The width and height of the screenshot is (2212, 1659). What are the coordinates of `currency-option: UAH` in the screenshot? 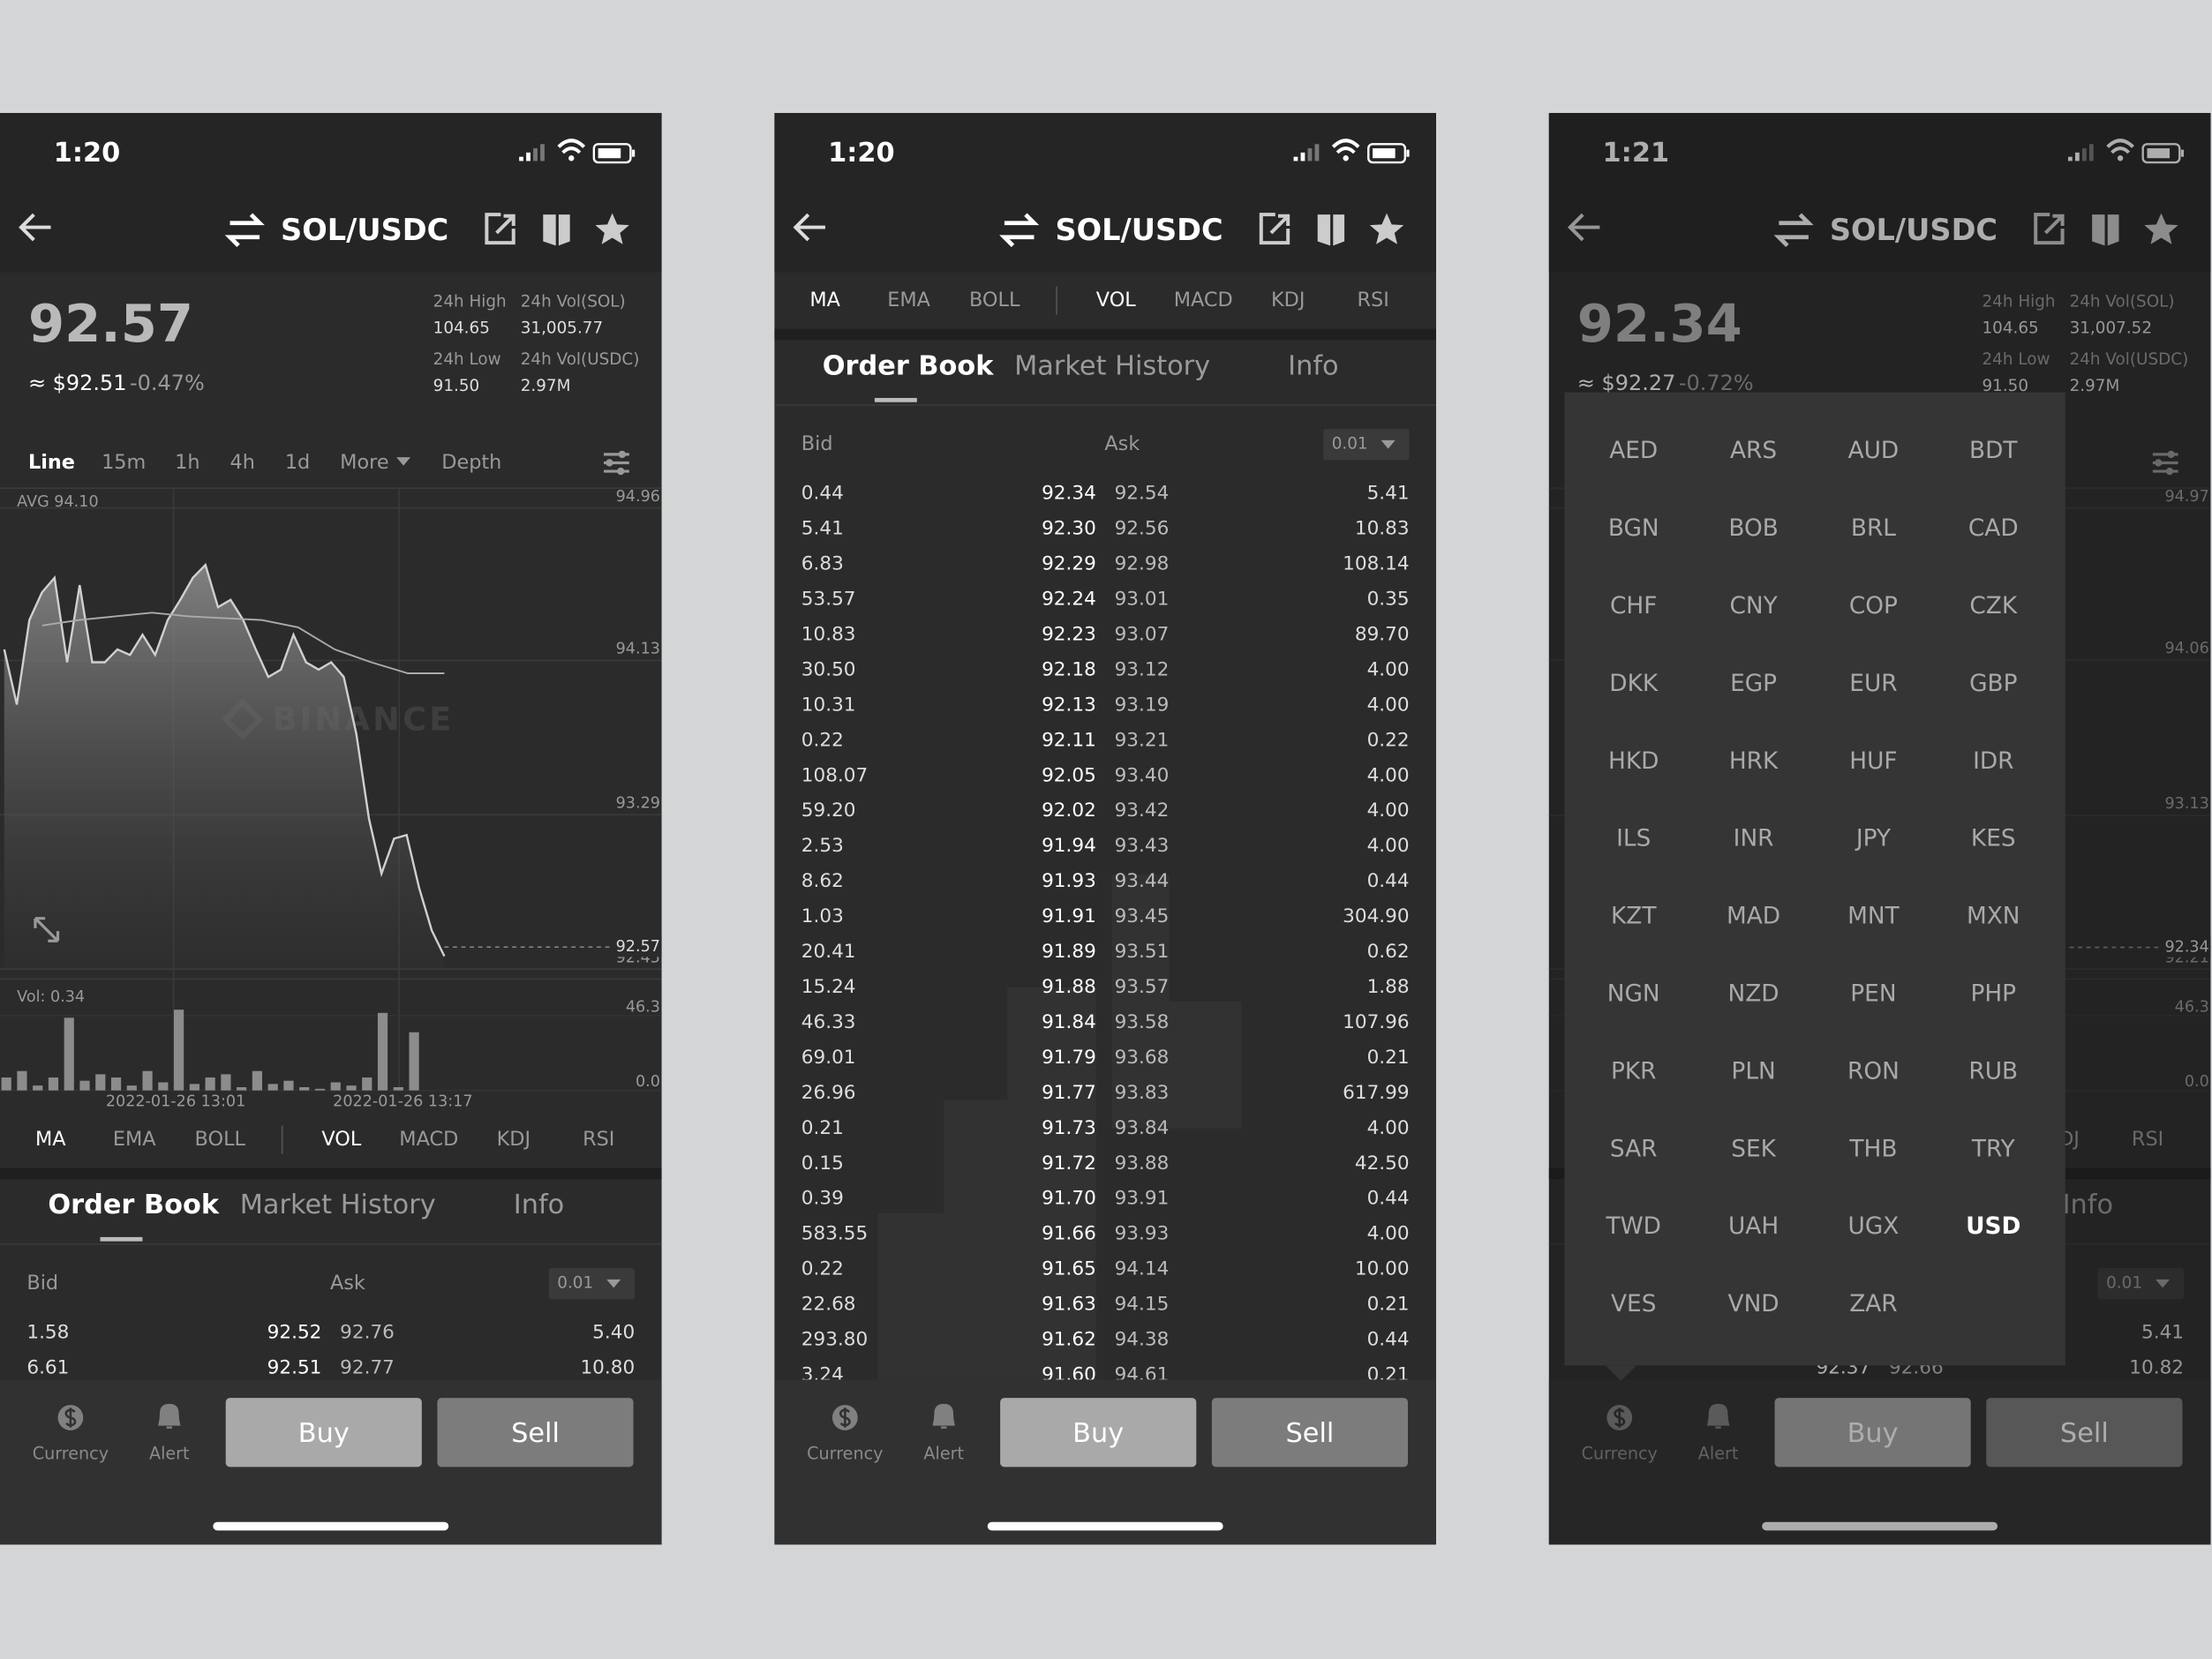 It's located at (1753, 1226).